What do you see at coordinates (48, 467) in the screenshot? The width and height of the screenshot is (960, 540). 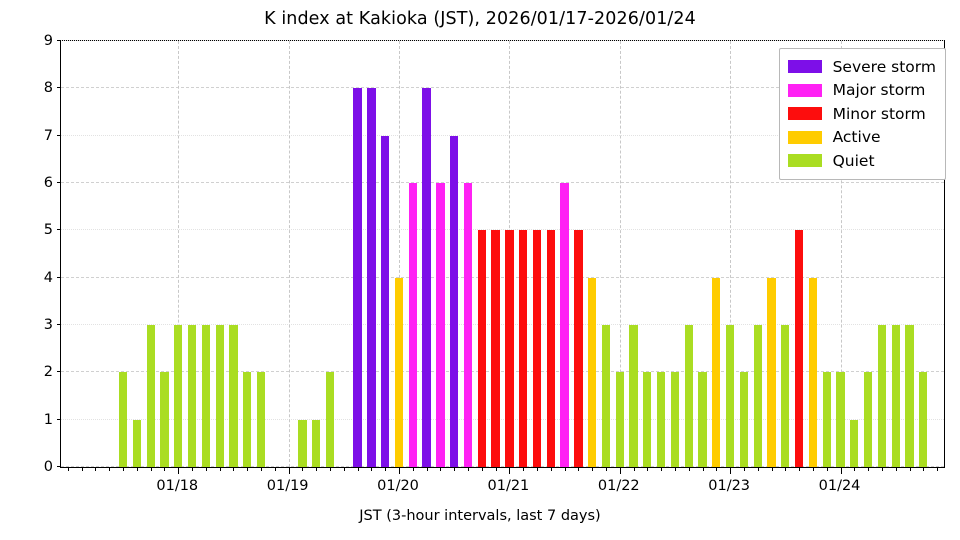 I see `y-tick-label: 0` at bounding box center [48, 467].